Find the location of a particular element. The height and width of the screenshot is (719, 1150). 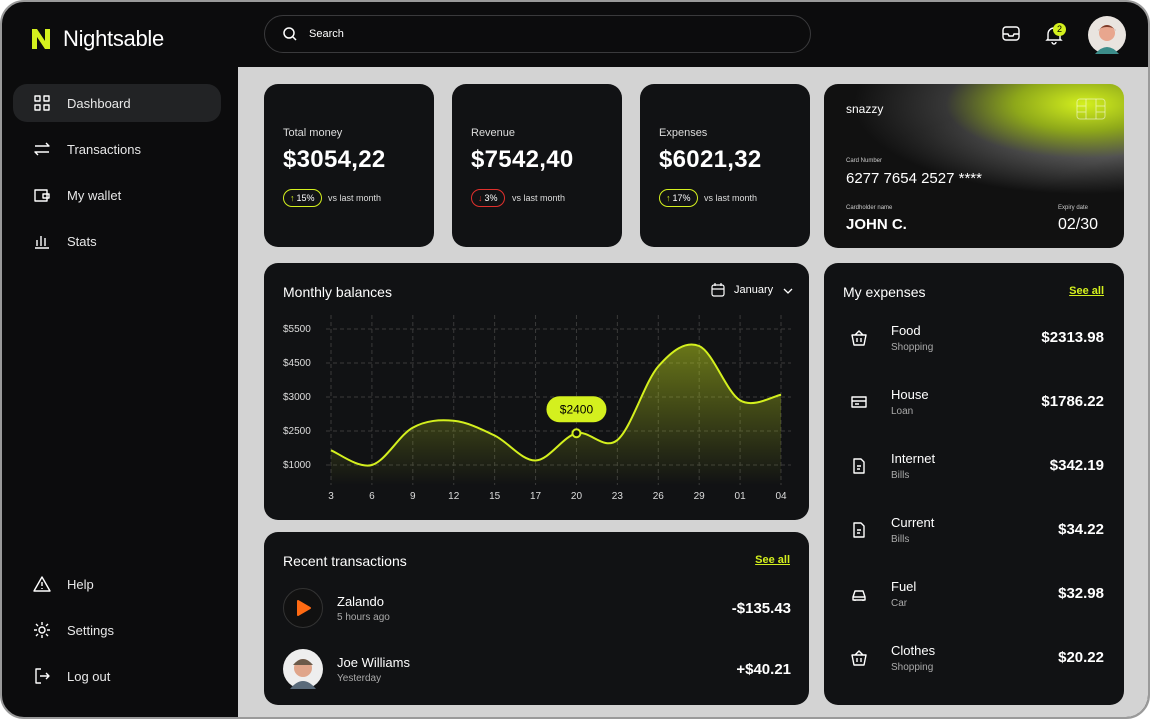

panel-title: My expenses is located at coordinates (884, 292).